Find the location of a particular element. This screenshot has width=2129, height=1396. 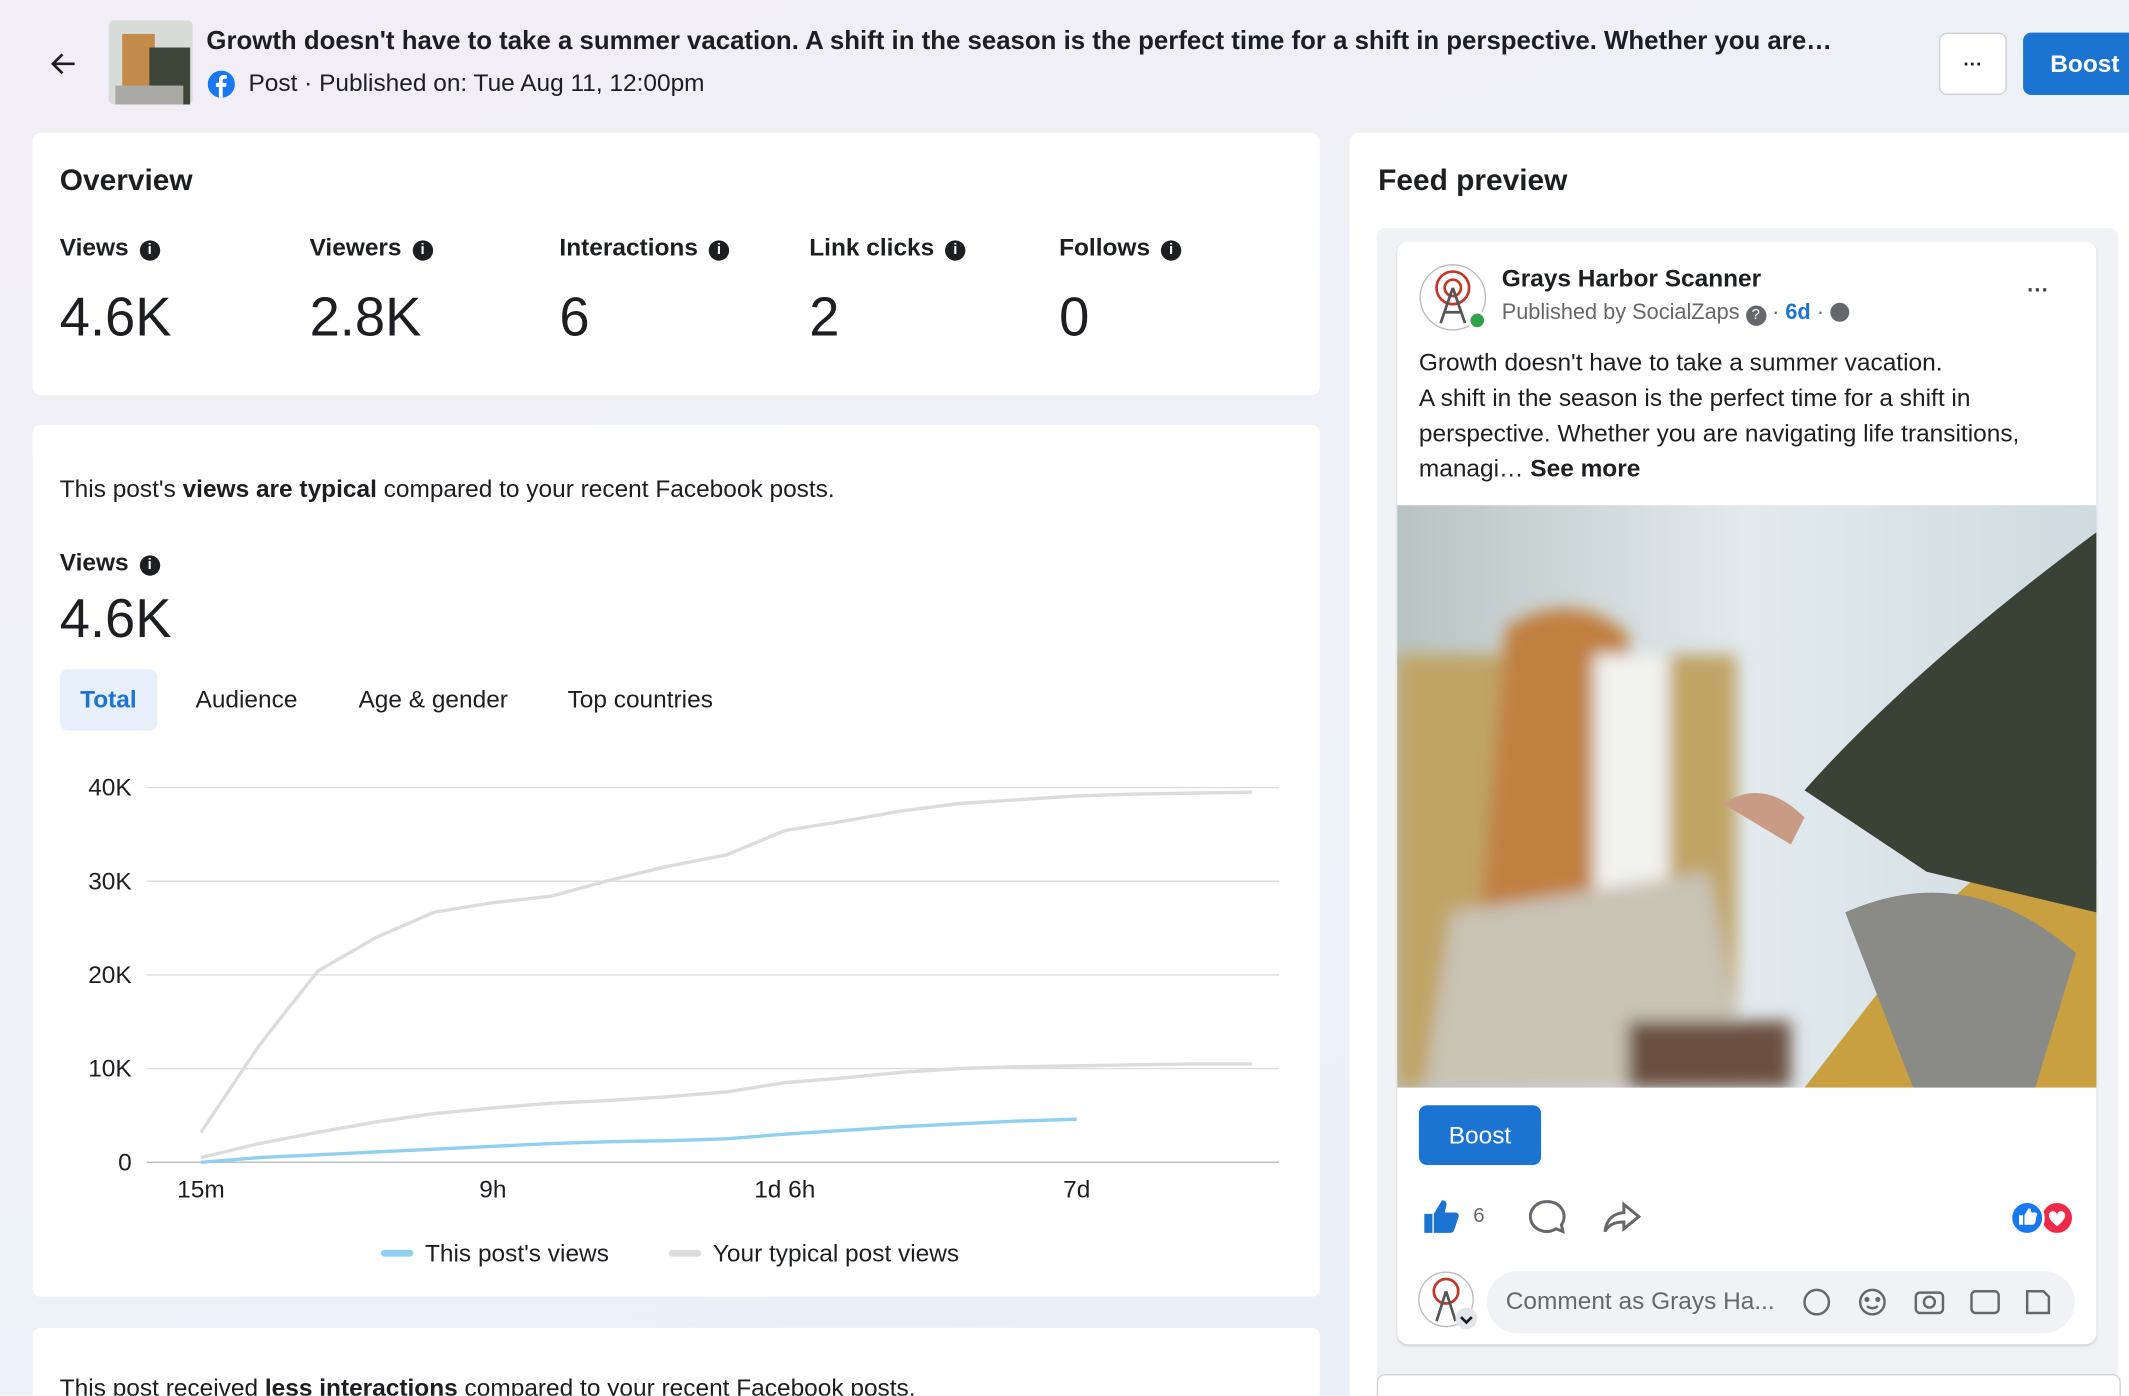

x-tick-label: 15m is located at coordinates (201, 1190).